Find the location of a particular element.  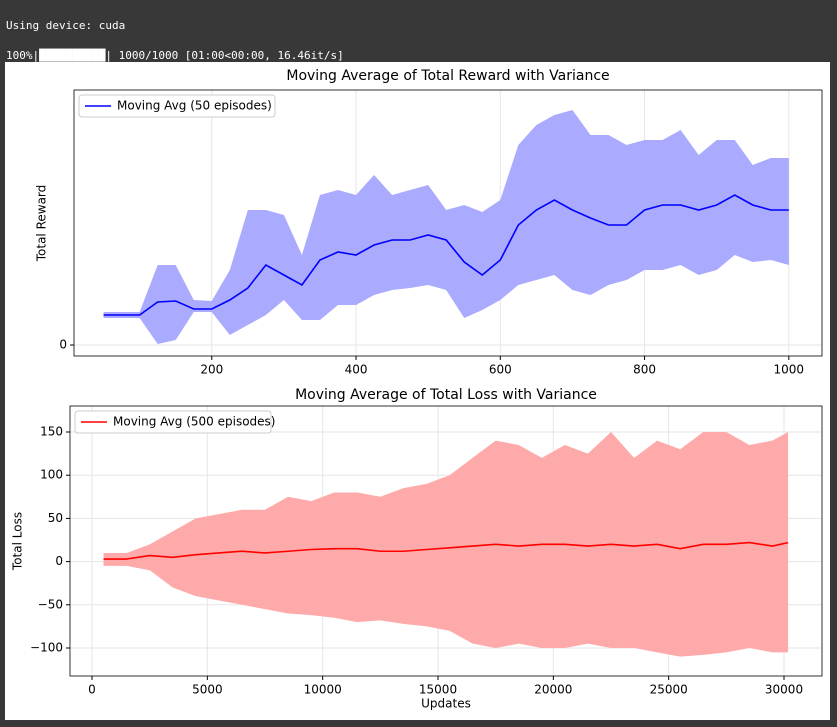

x-tick-label: 0 is located at coordinates (92, 690).